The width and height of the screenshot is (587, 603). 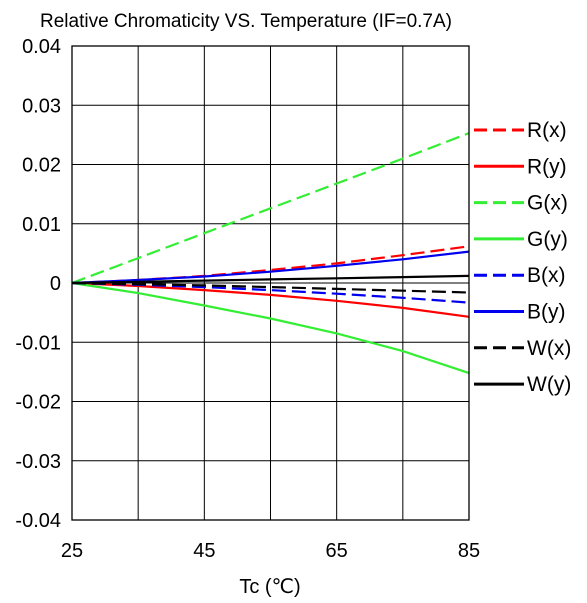 What do you see at coordinates (547, 239) in the screenshot?
I see `legend-label: G(y)` at bounding box center [547, 239].